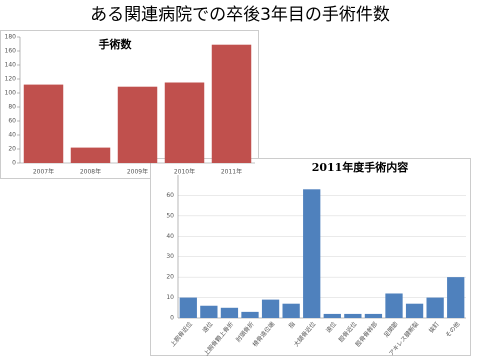 This screenshot has height=360, width=480. I want to click on y-tick-label: 80, so click(12, 107).